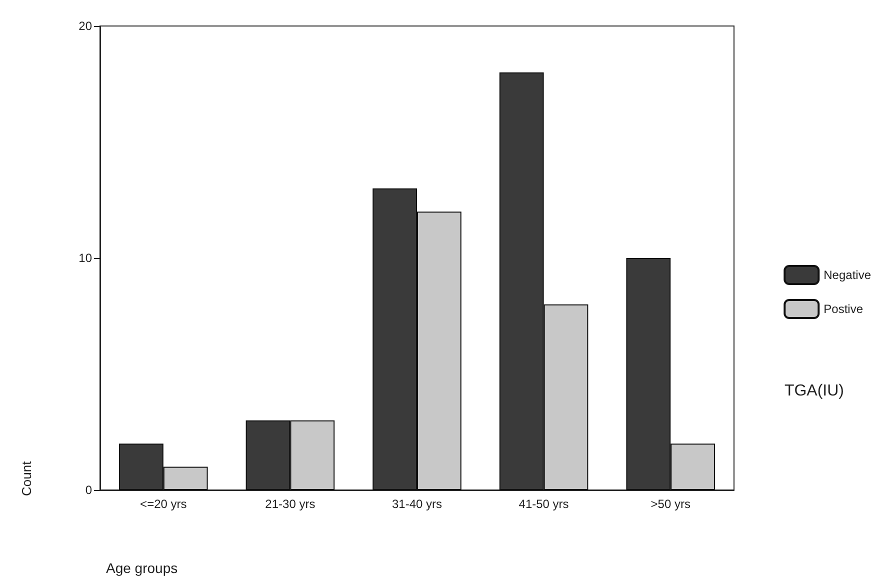 This screenshot has width=892, height=584. Describe the element at coordinates (814, 391) in the screenshot. I see `legend-title: TGA(IU)` at that location.